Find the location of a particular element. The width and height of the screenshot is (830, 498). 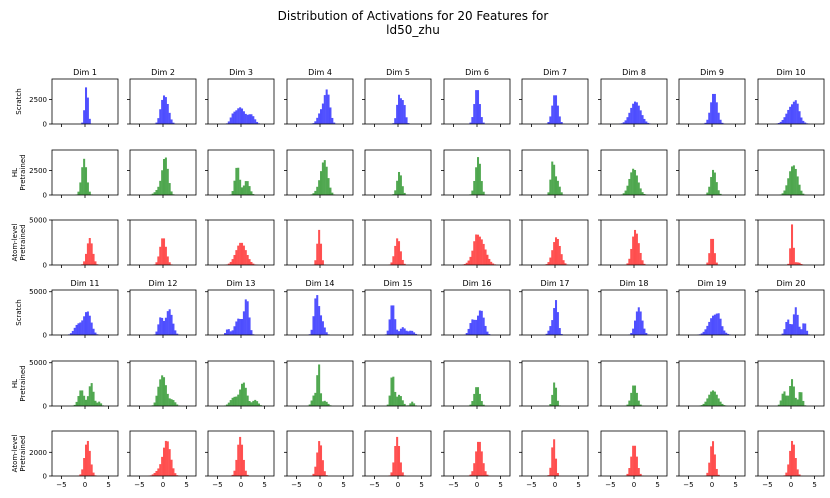

panel-title: Dim 12 is located at coordinates (163, 283).